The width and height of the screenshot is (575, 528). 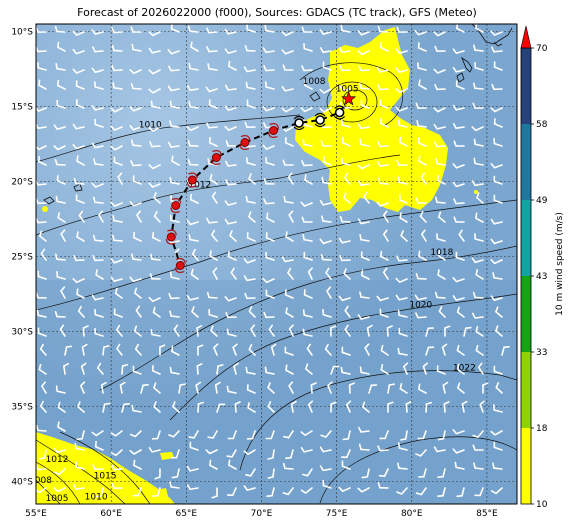 I want to click on tropical-low-icon, so click(x=299, y=123).